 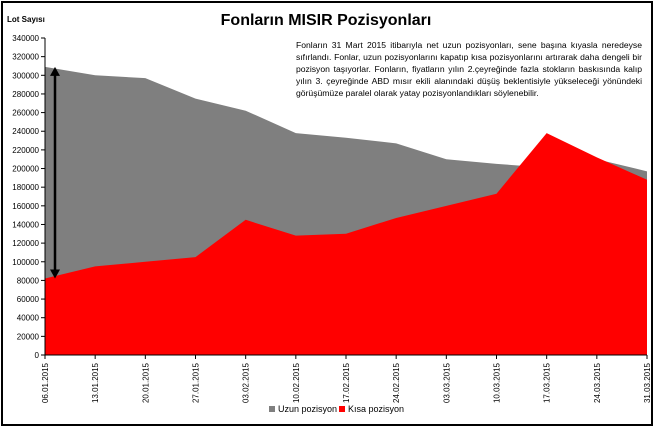 I want to click on x-tick-label: 17.03.2015, so click(x=547, y=382).